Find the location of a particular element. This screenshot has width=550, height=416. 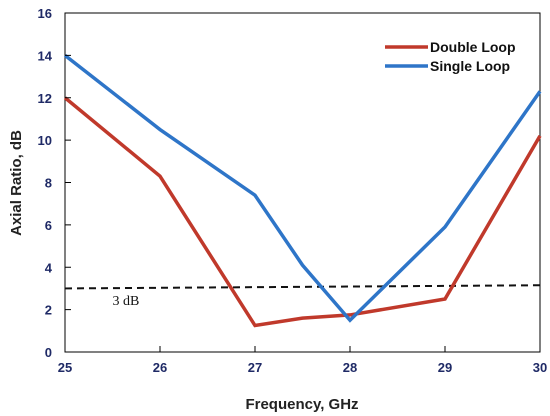

x-axis-title: Frequency, GHz is located at coordinates (301, 404).